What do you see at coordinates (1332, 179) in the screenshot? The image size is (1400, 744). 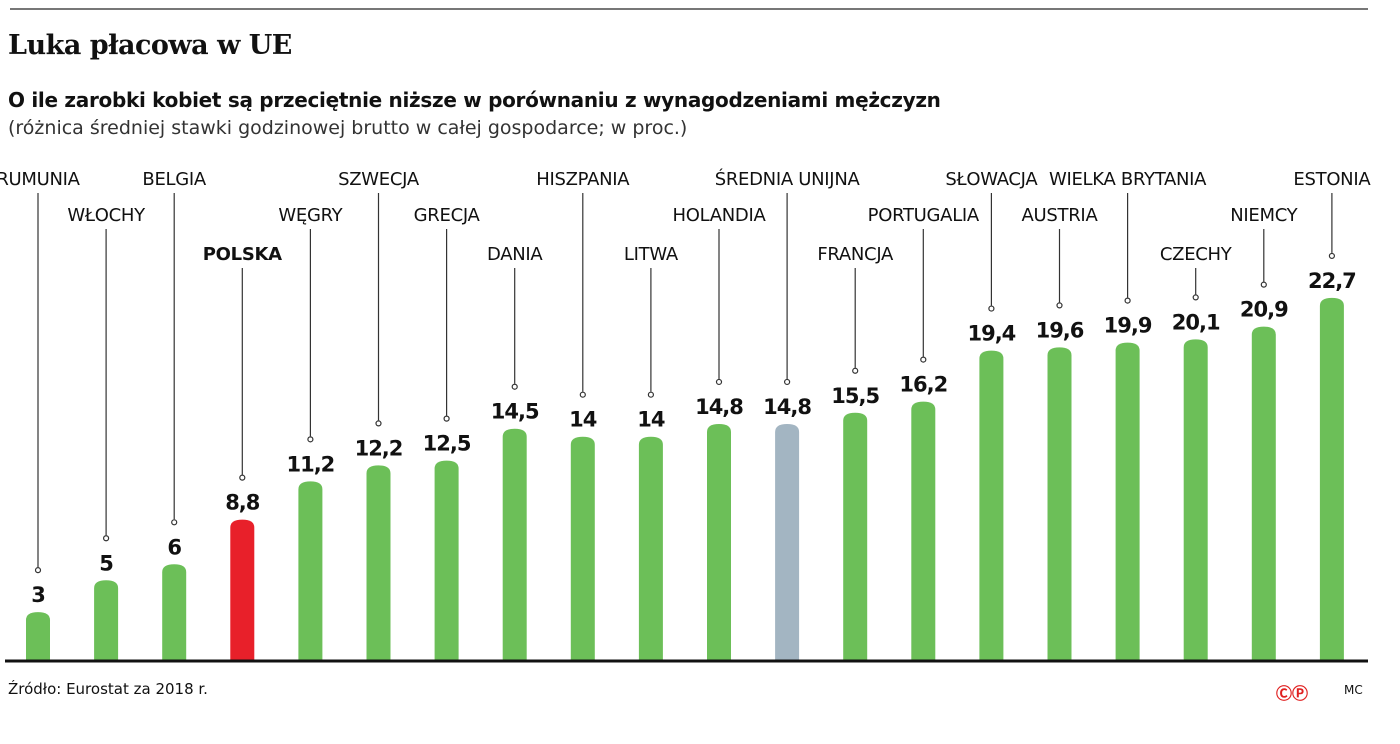 I see `category-label: ESTONIA` at bounding box center [1332, 179].